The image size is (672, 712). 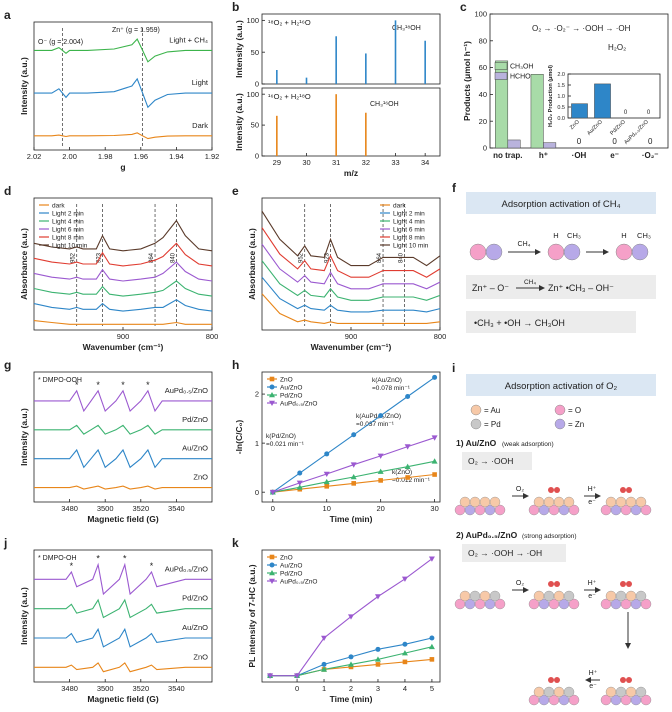 What do you see at coordinates (581, 288) in the screenshot?
I see `equation: Zn⁺ •CH₃ – OH⁻` at bounding box center [581, 288].